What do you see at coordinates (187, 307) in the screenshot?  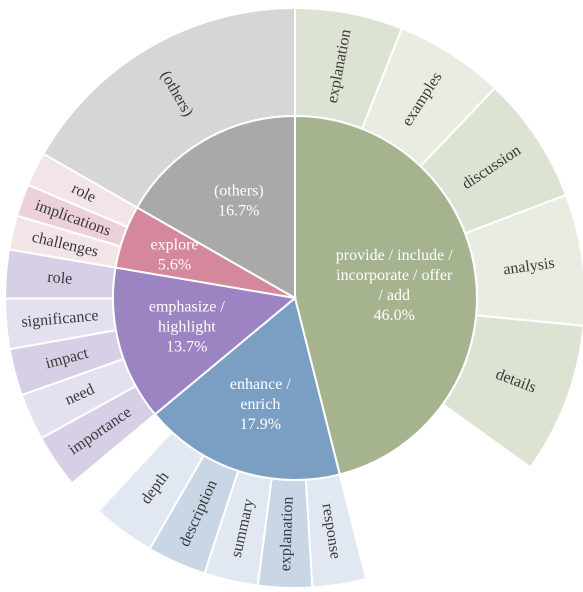 I see `inner-line-emphasize-0: emphasize /` at bounding box center [187, 307].